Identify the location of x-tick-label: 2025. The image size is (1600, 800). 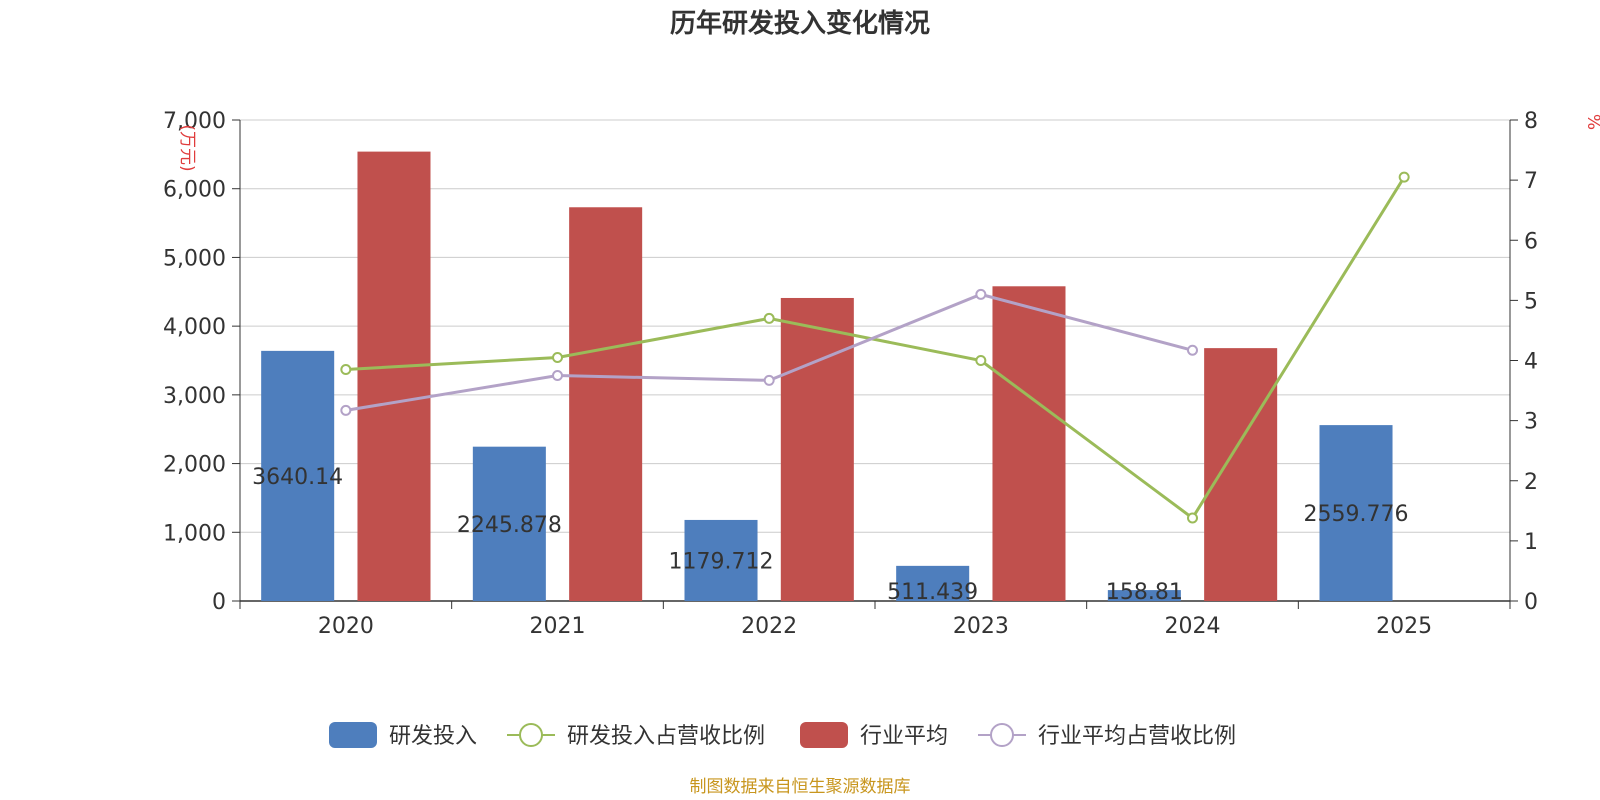
(1404, 626).